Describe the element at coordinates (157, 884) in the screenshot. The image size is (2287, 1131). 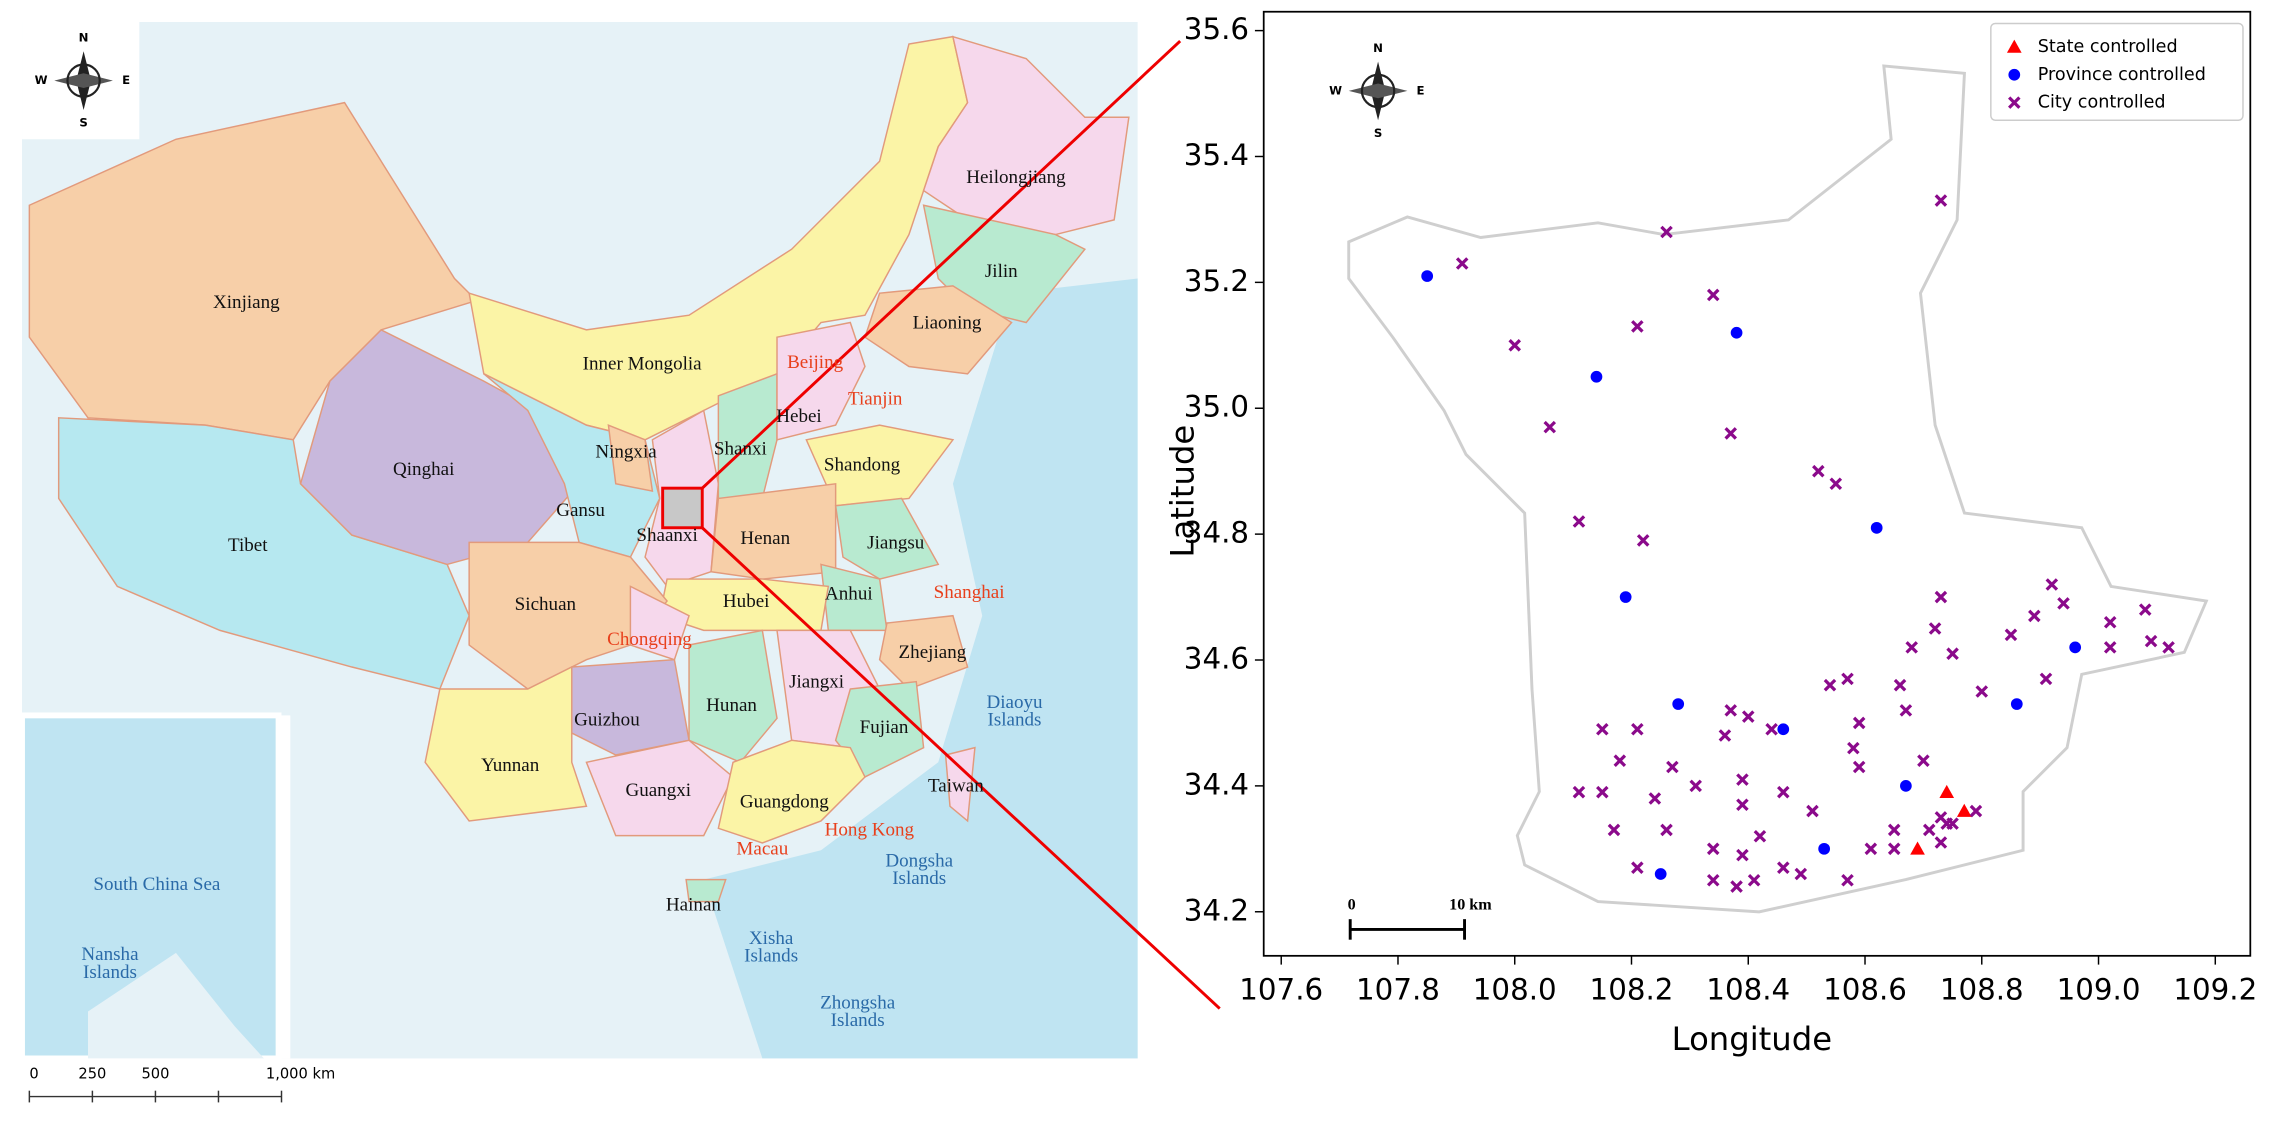
I see `place-label: South China Sea` at that location.